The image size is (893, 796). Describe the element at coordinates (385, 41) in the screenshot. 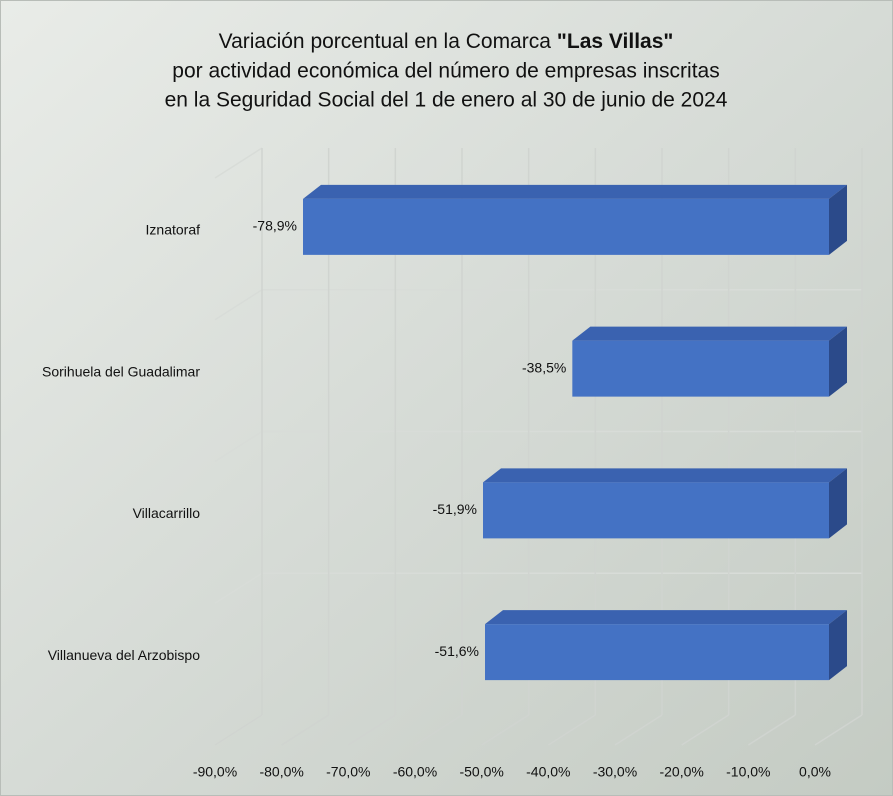

I see `title-line: Variación porcentual en la Comarca` at that location.